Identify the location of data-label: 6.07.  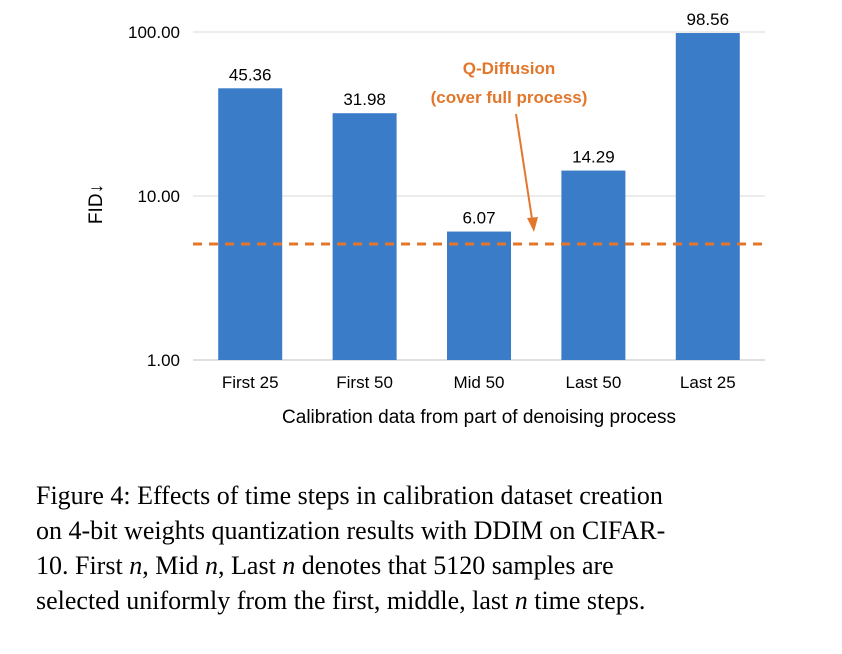
(478, 218).